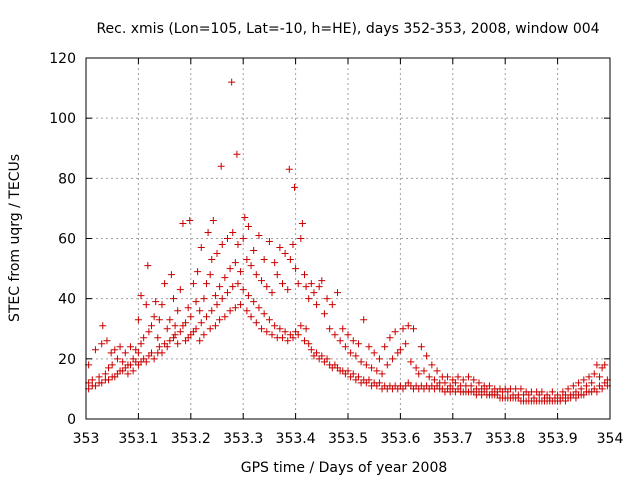  I want to click on x-tick-label: 354, so click(610, 439).